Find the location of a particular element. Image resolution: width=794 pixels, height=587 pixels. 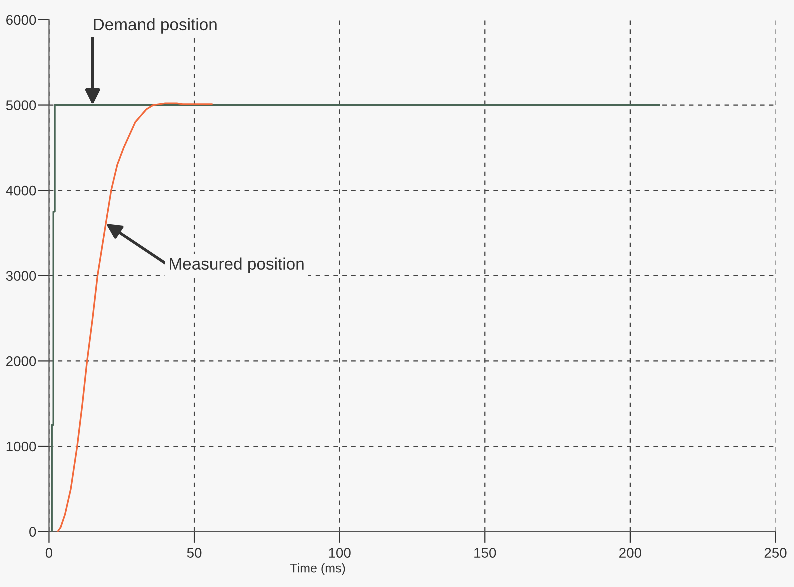

x-tick-label: 100 is located at coordinates (340, 553).